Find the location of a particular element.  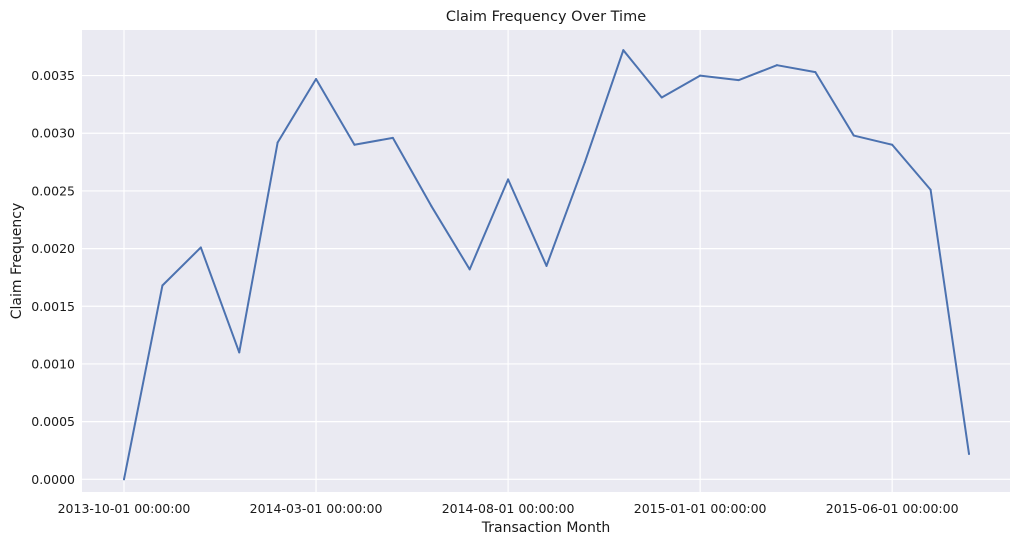

x-tick-label: 2015-06-01 00:00:00 is located at coordinates (892, 508).